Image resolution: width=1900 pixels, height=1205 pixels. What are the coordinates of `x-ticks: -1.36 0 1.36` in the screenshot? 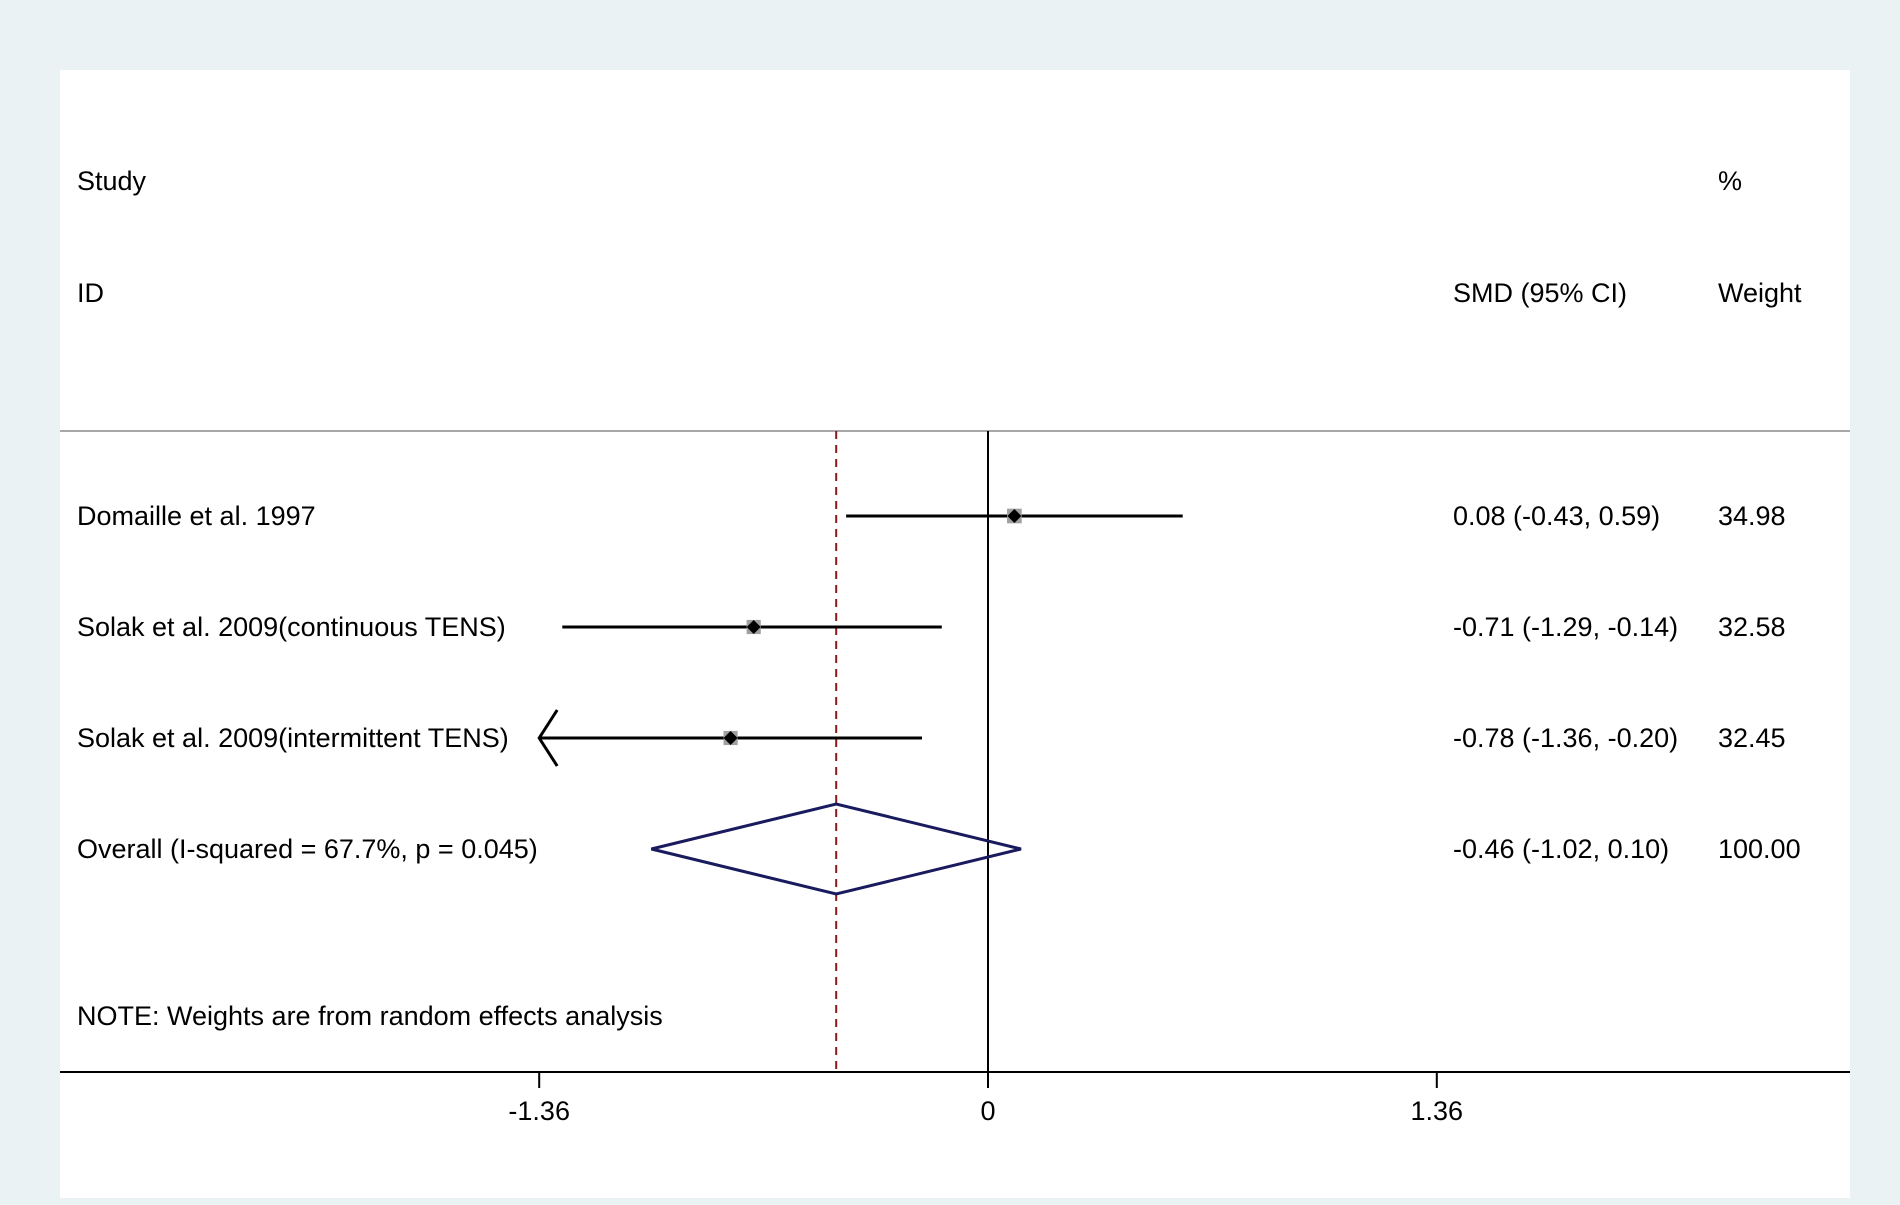 It's located at (985, 1099).